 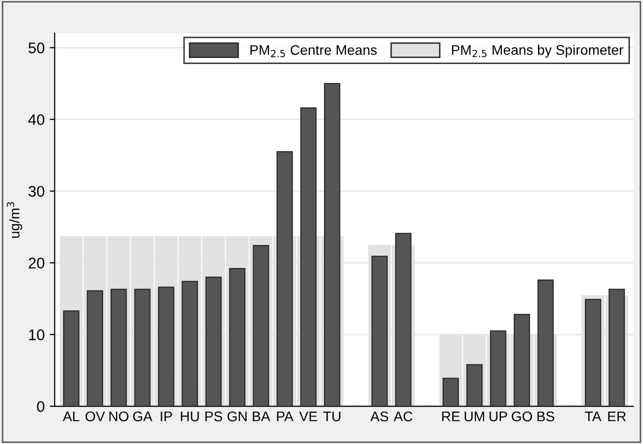 I want to click on x-tick-label: ER, so click(x=617, y=417).